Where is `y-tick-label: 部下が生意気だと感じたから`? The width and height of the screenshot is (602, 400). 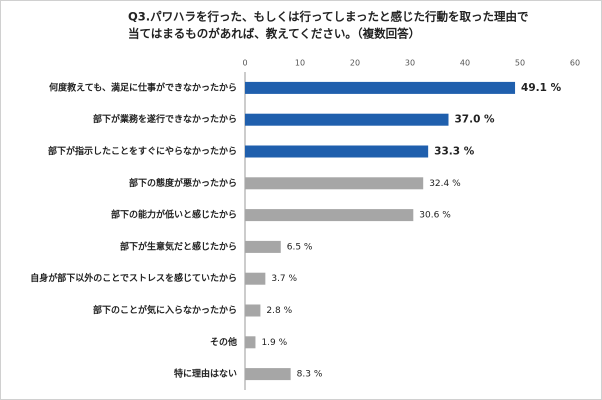 y-tick-label: 部下が生意気だと感じたから is located at coordinates (178, 246).